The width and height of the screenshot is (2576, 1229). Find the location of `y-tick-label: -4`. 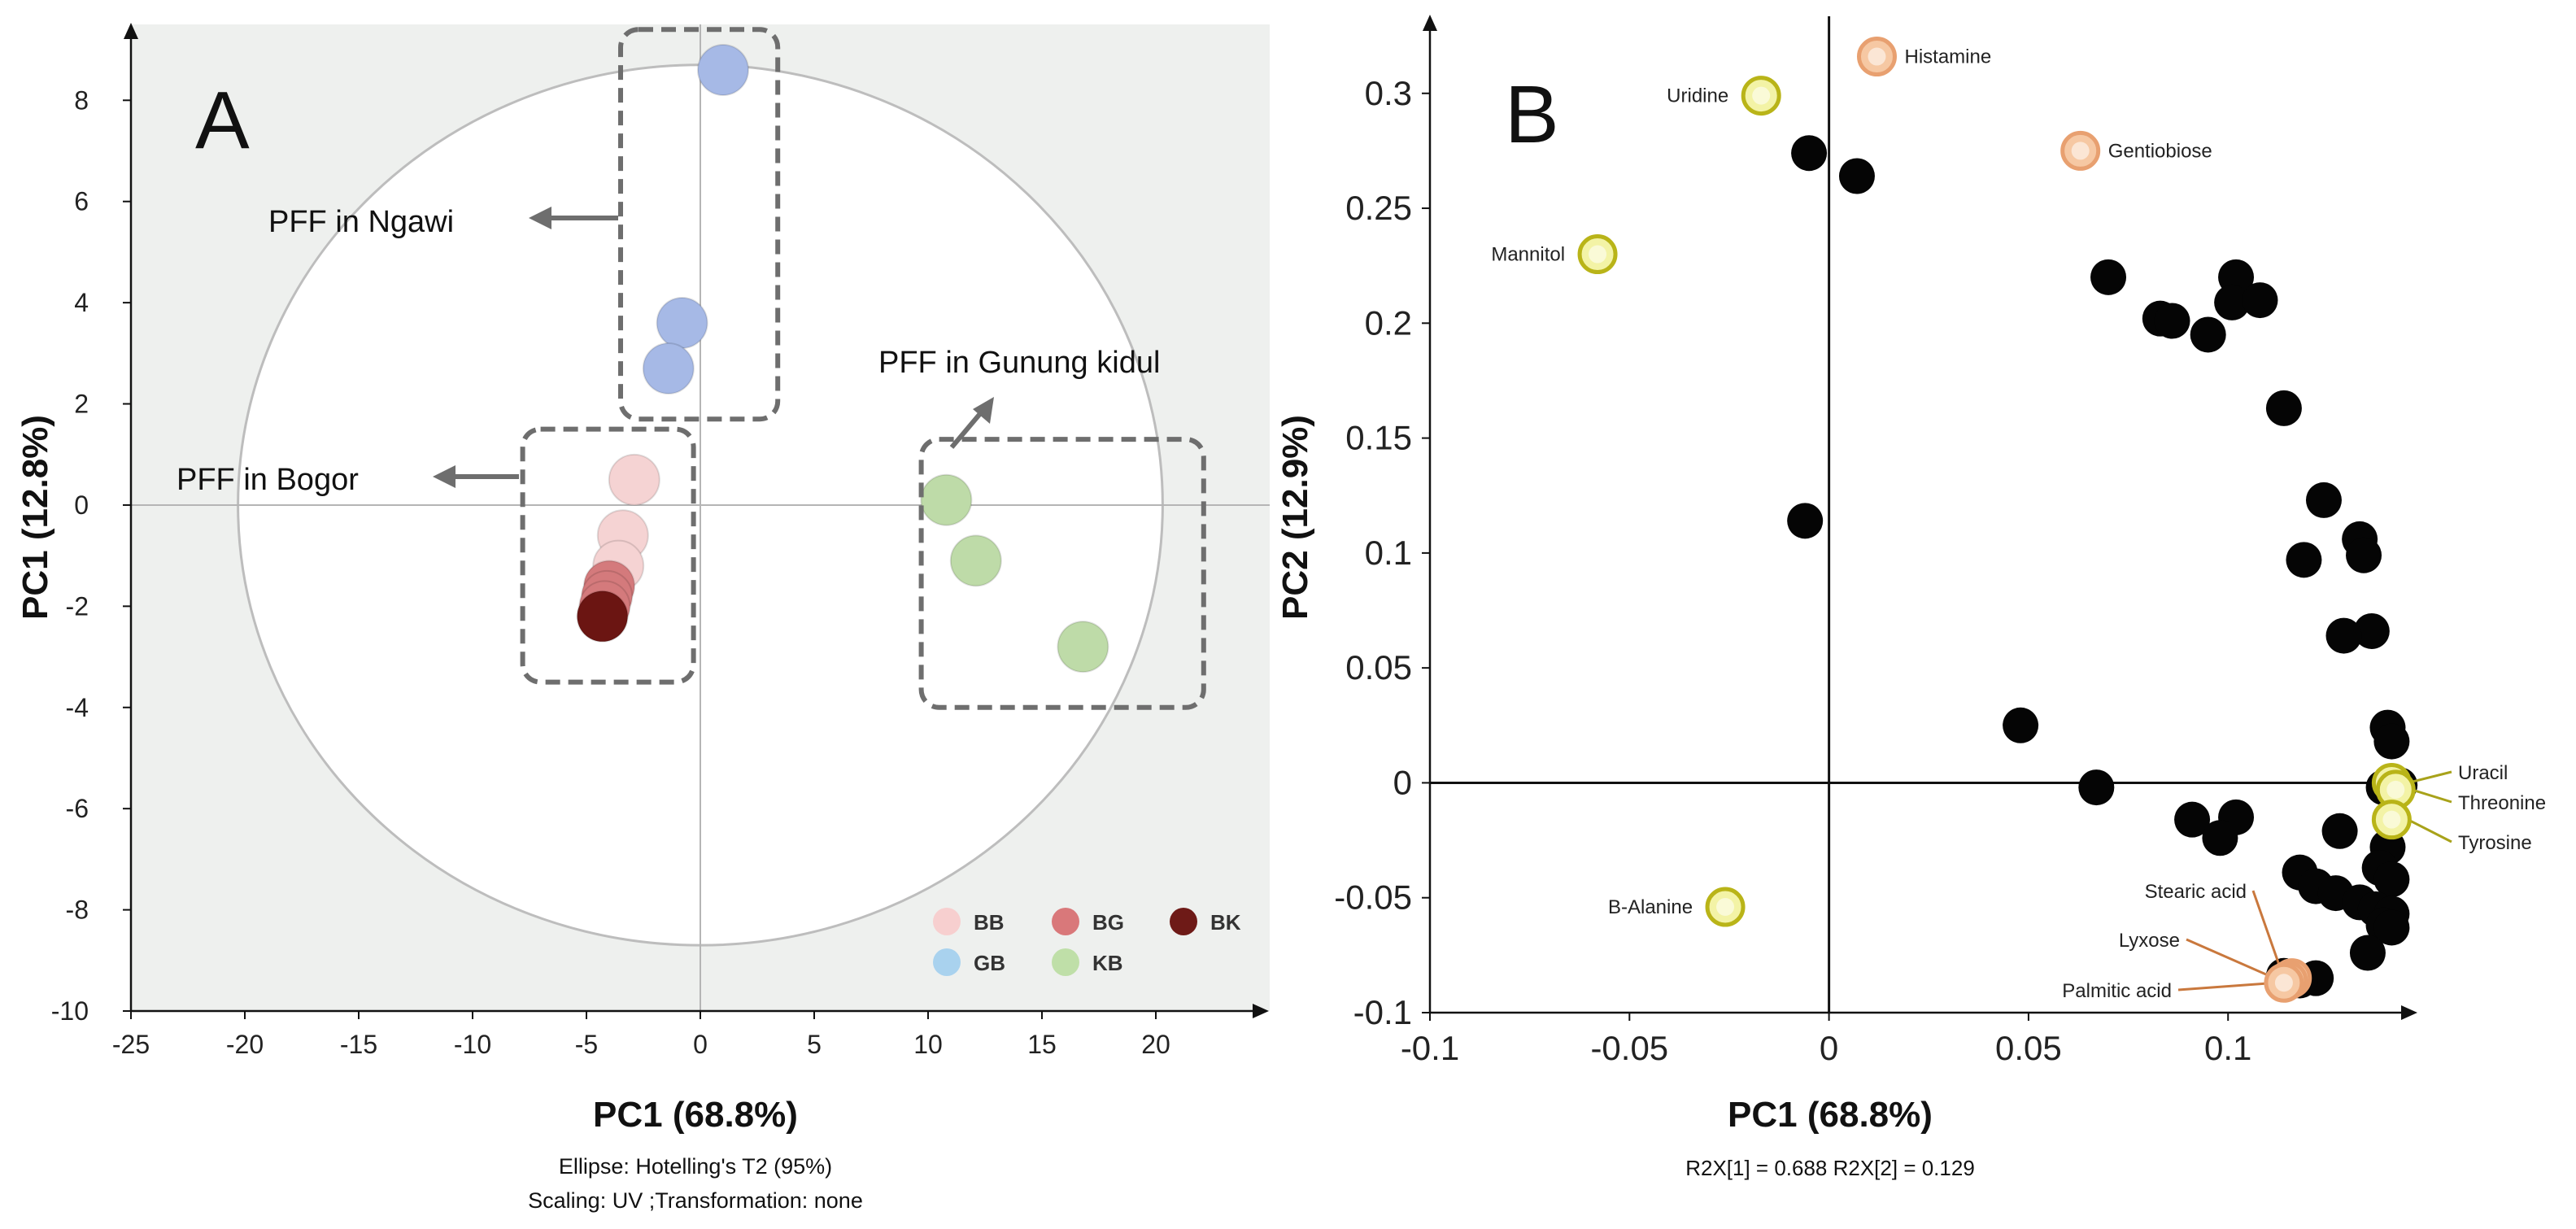

y-tick-label: -4 is located at coordinates (77, 707).